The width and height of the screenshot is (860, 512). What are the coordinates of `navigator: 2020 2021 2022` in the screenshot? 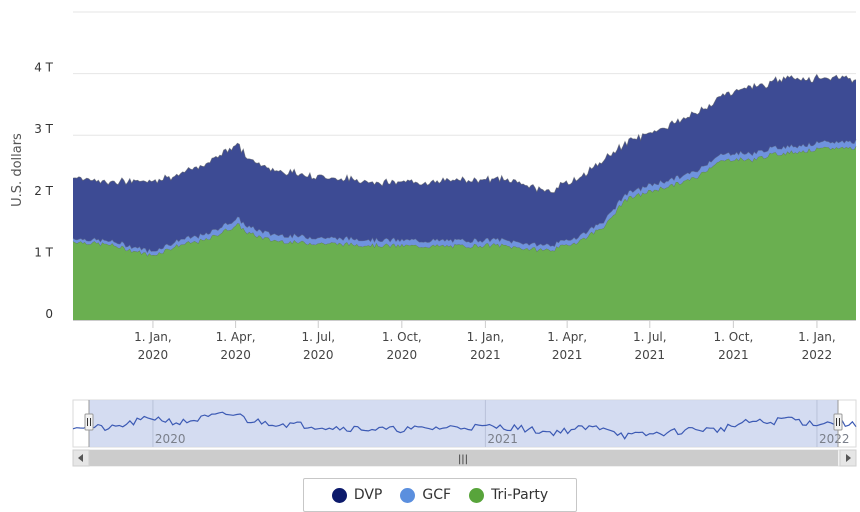 It's located at (464, 423).